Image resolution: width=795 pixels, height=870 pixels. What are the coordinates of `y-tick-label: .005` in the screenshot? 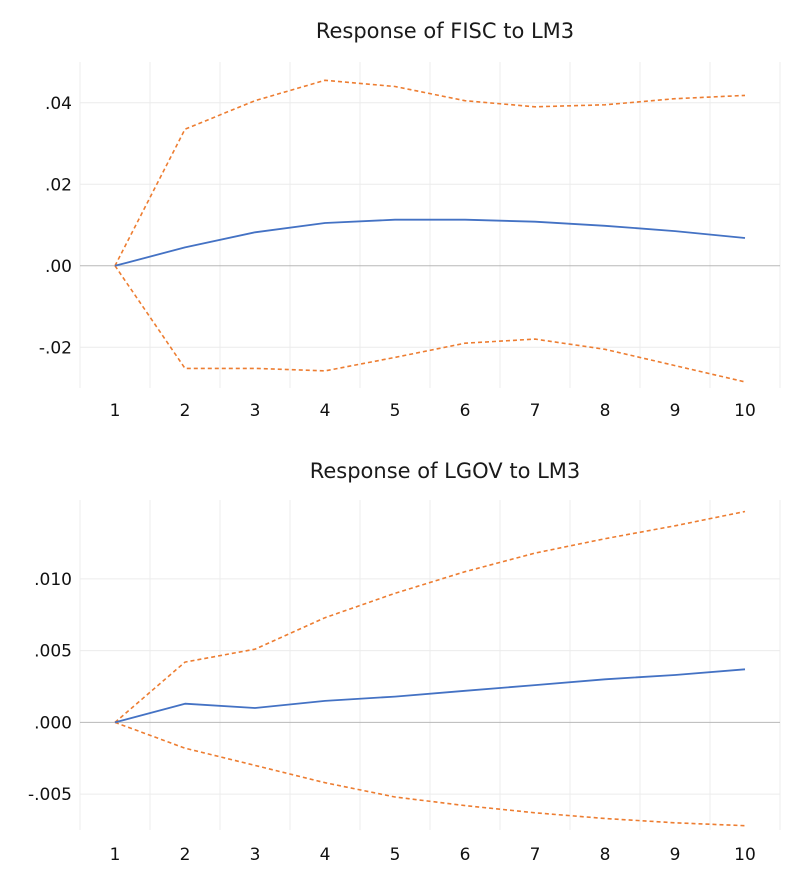 It's located at (53, 652).